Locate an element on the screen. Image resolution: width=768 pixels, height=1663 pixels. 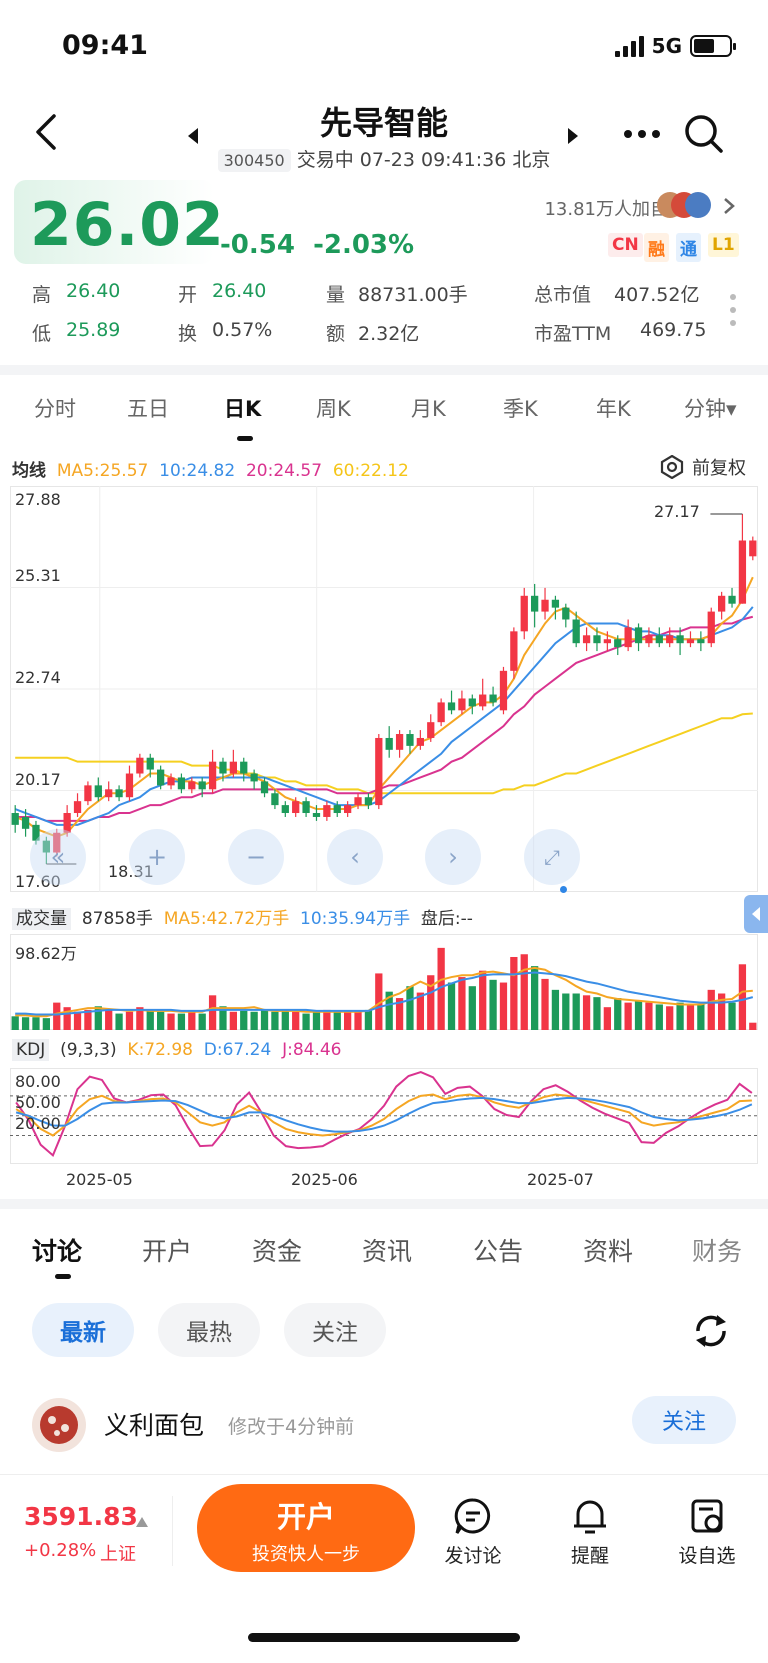
tab-intraday: 分时 is located at coordinates (55, 409).